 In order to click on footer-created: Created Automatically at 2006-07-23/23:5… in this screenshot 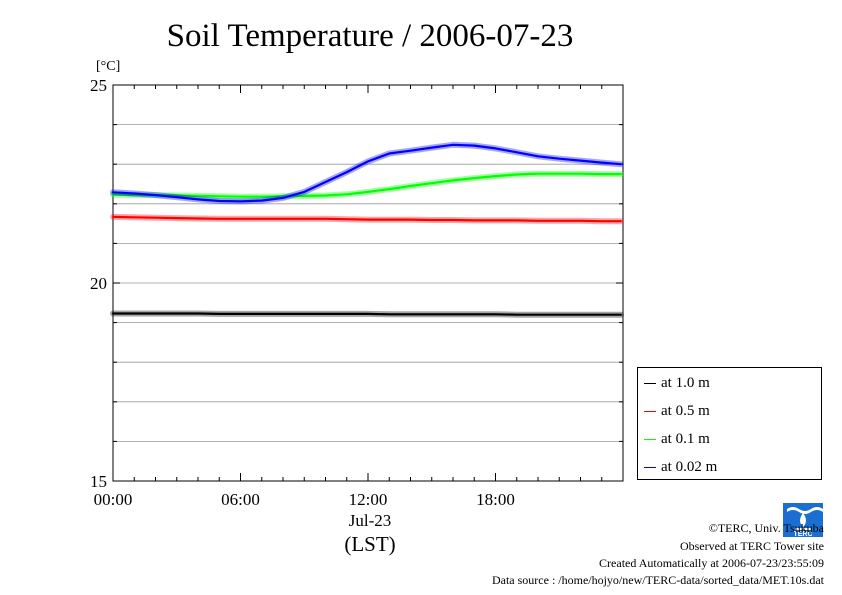, I will do `click(711, 563)`.